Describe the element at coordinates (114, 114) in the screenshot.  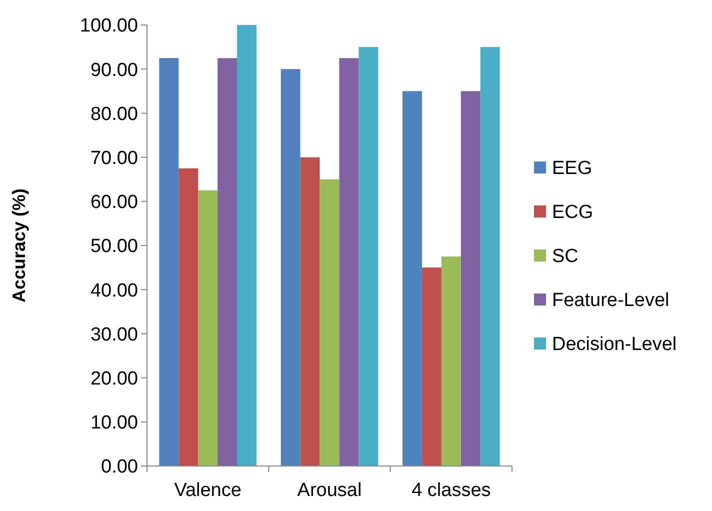
I see `y-tick-label: 80.00` at that location.